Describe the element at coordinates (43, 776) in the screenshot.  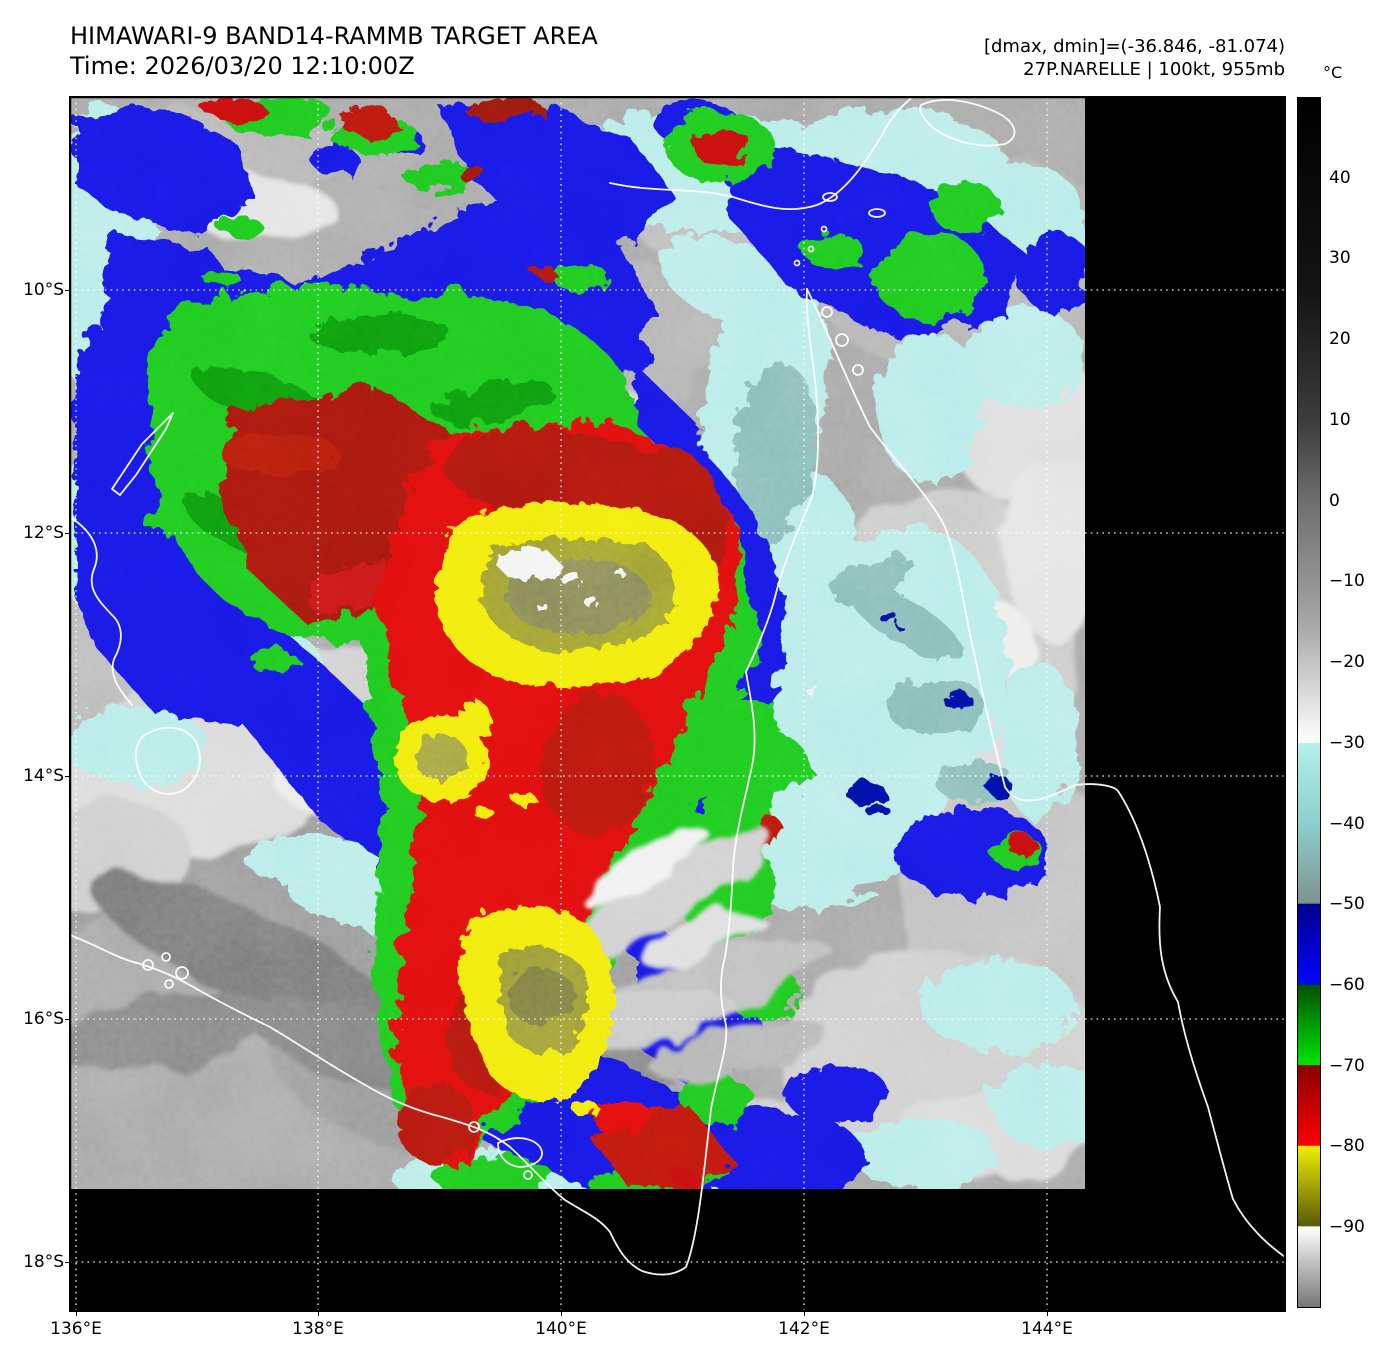
I see `lat-label: 14°S` at that location.